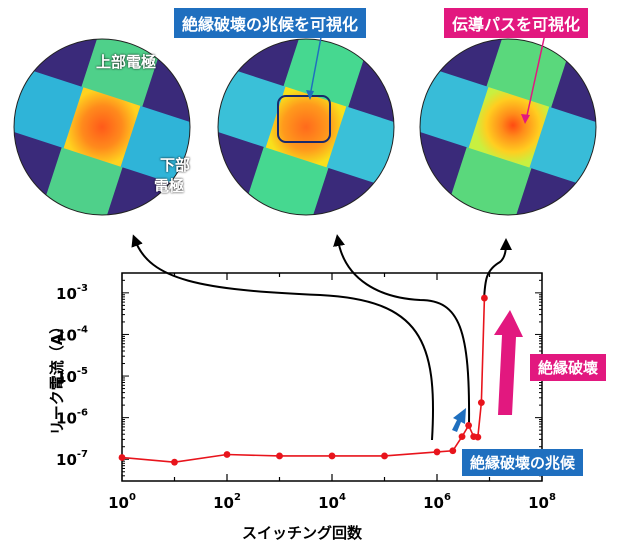 Image resolution: width=623 pixels, height=546 pixels. Describe the element at coordinates (516, 23) in the screenshot. I see `conduction-path-label: 伝導パスを可視化` at that location.